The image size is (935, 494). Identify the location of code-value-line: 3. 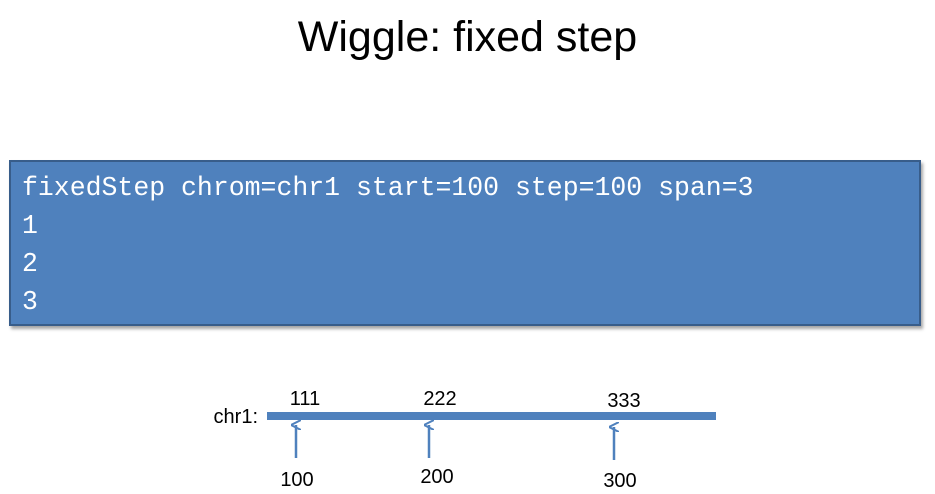
(30, 302).